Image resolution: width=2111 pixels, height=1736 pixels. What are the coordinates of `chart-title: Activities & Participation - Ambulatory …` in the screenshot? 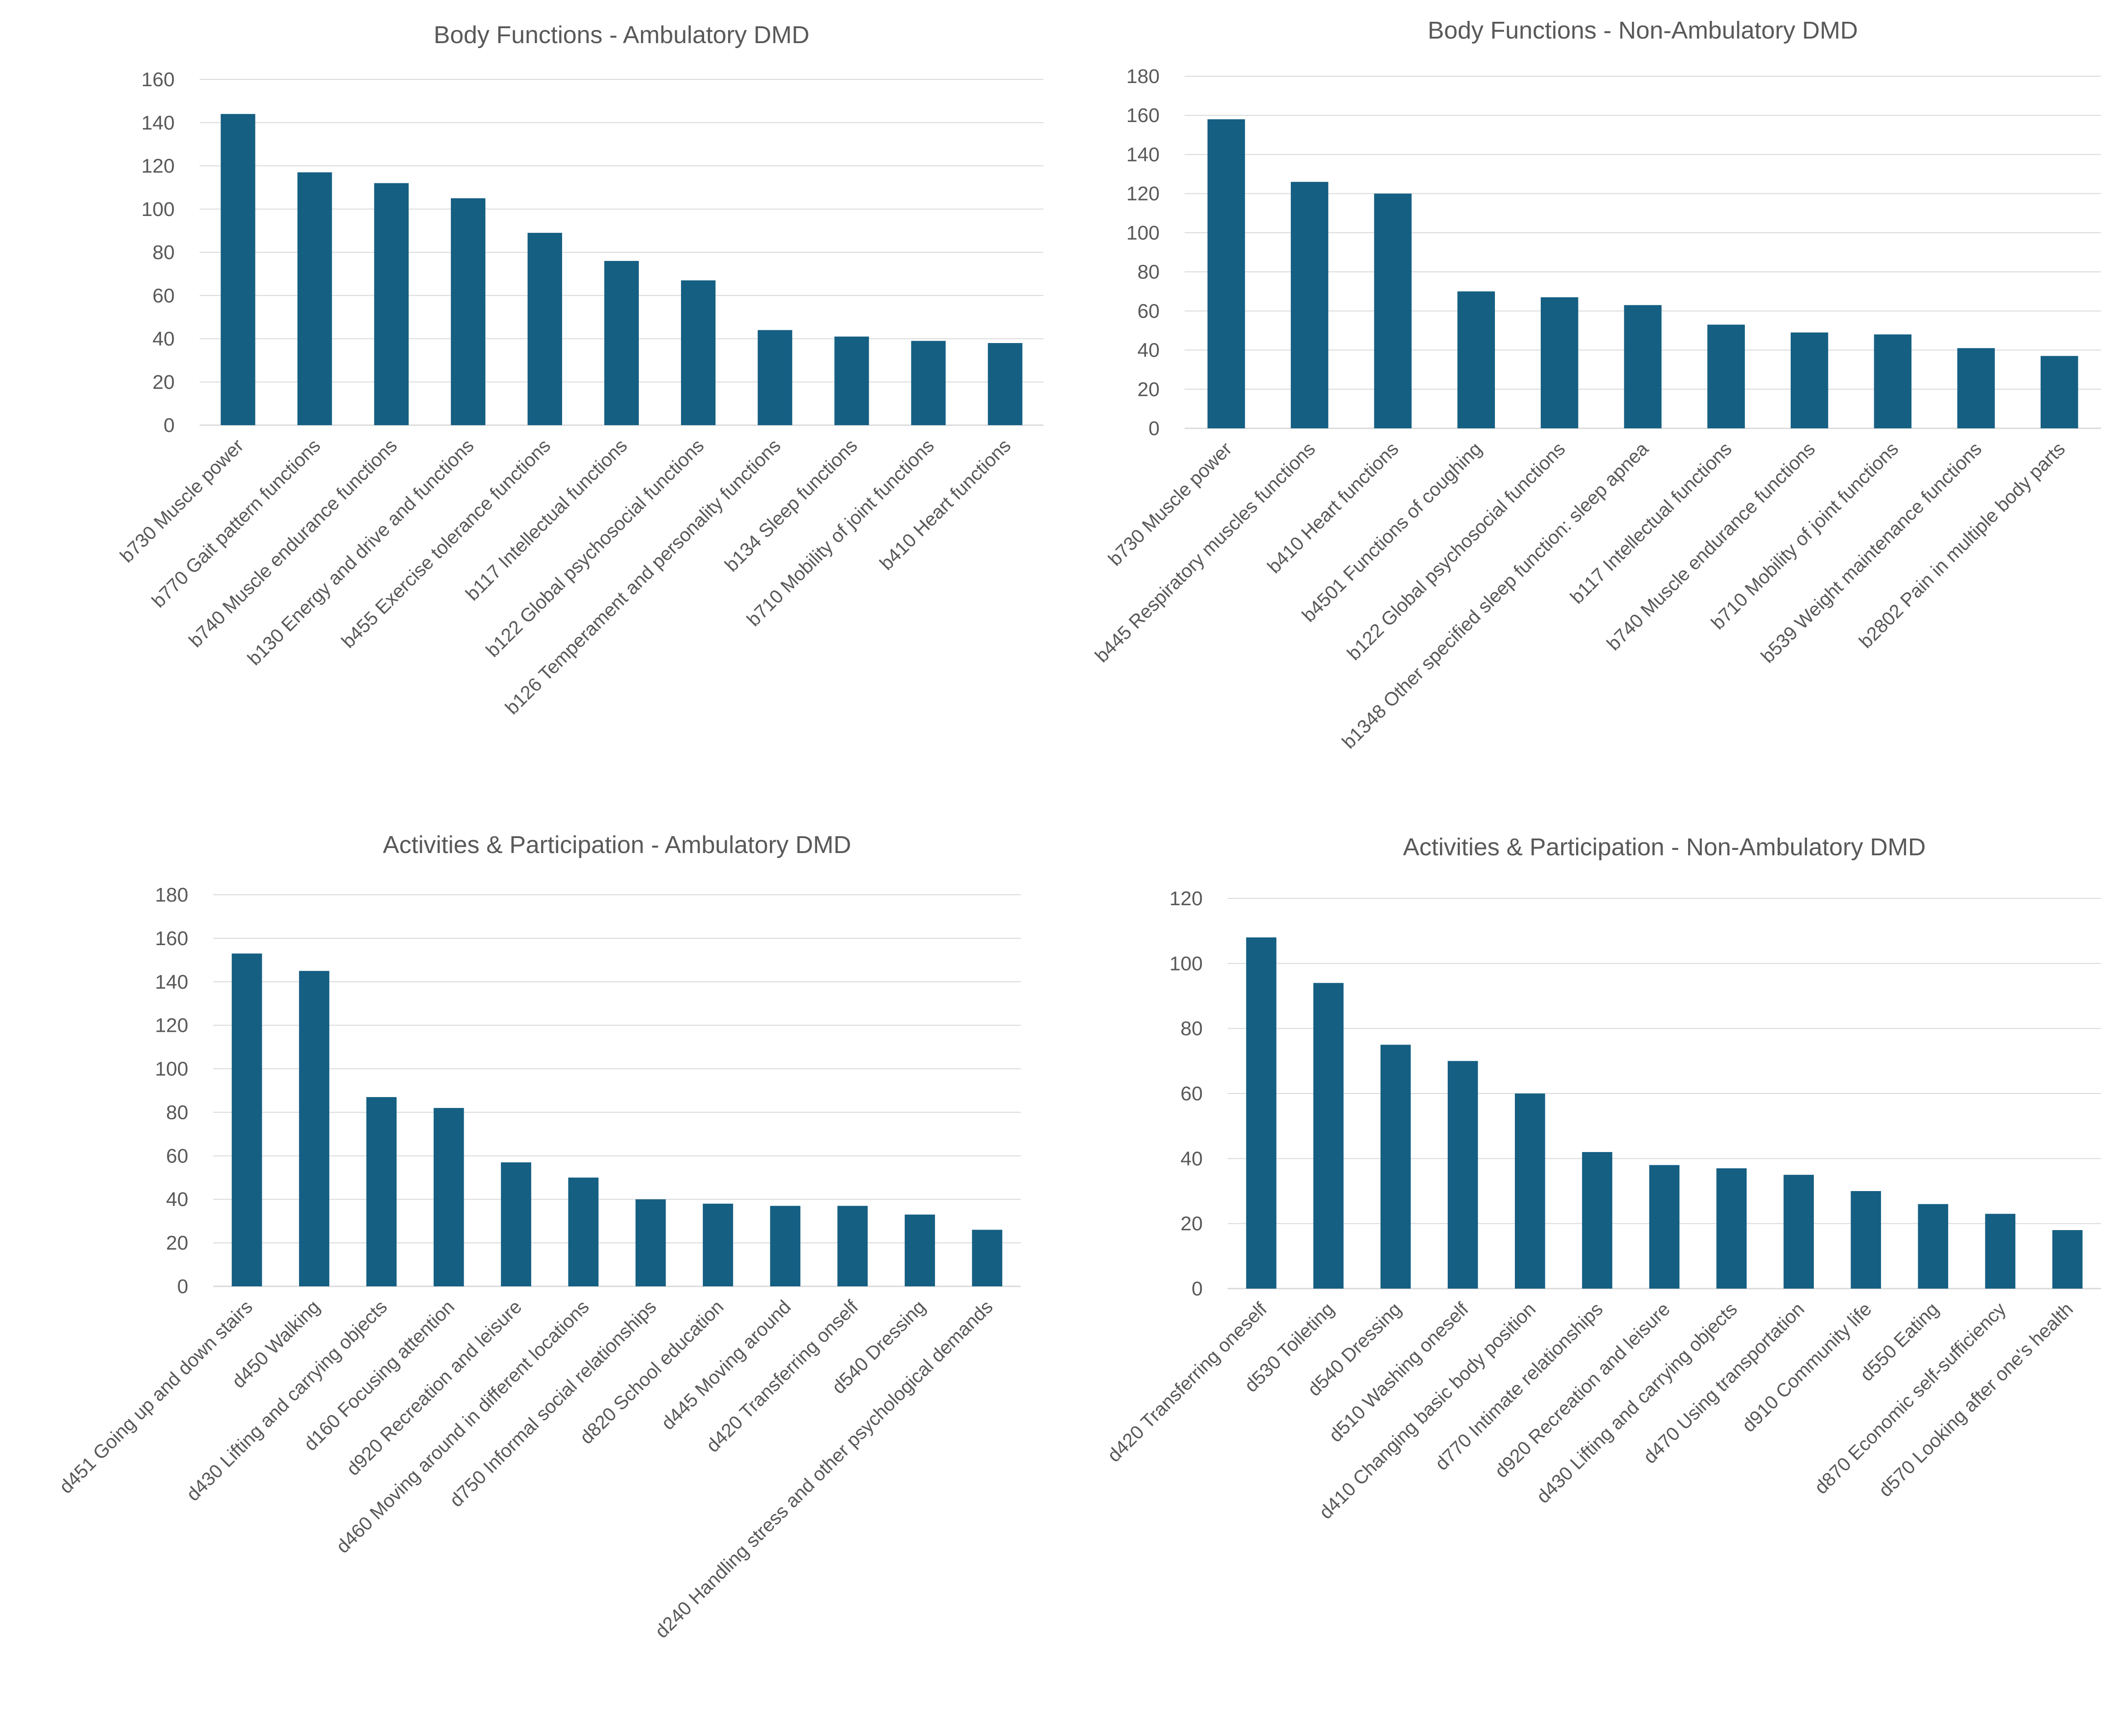 It's located at (617, 844).